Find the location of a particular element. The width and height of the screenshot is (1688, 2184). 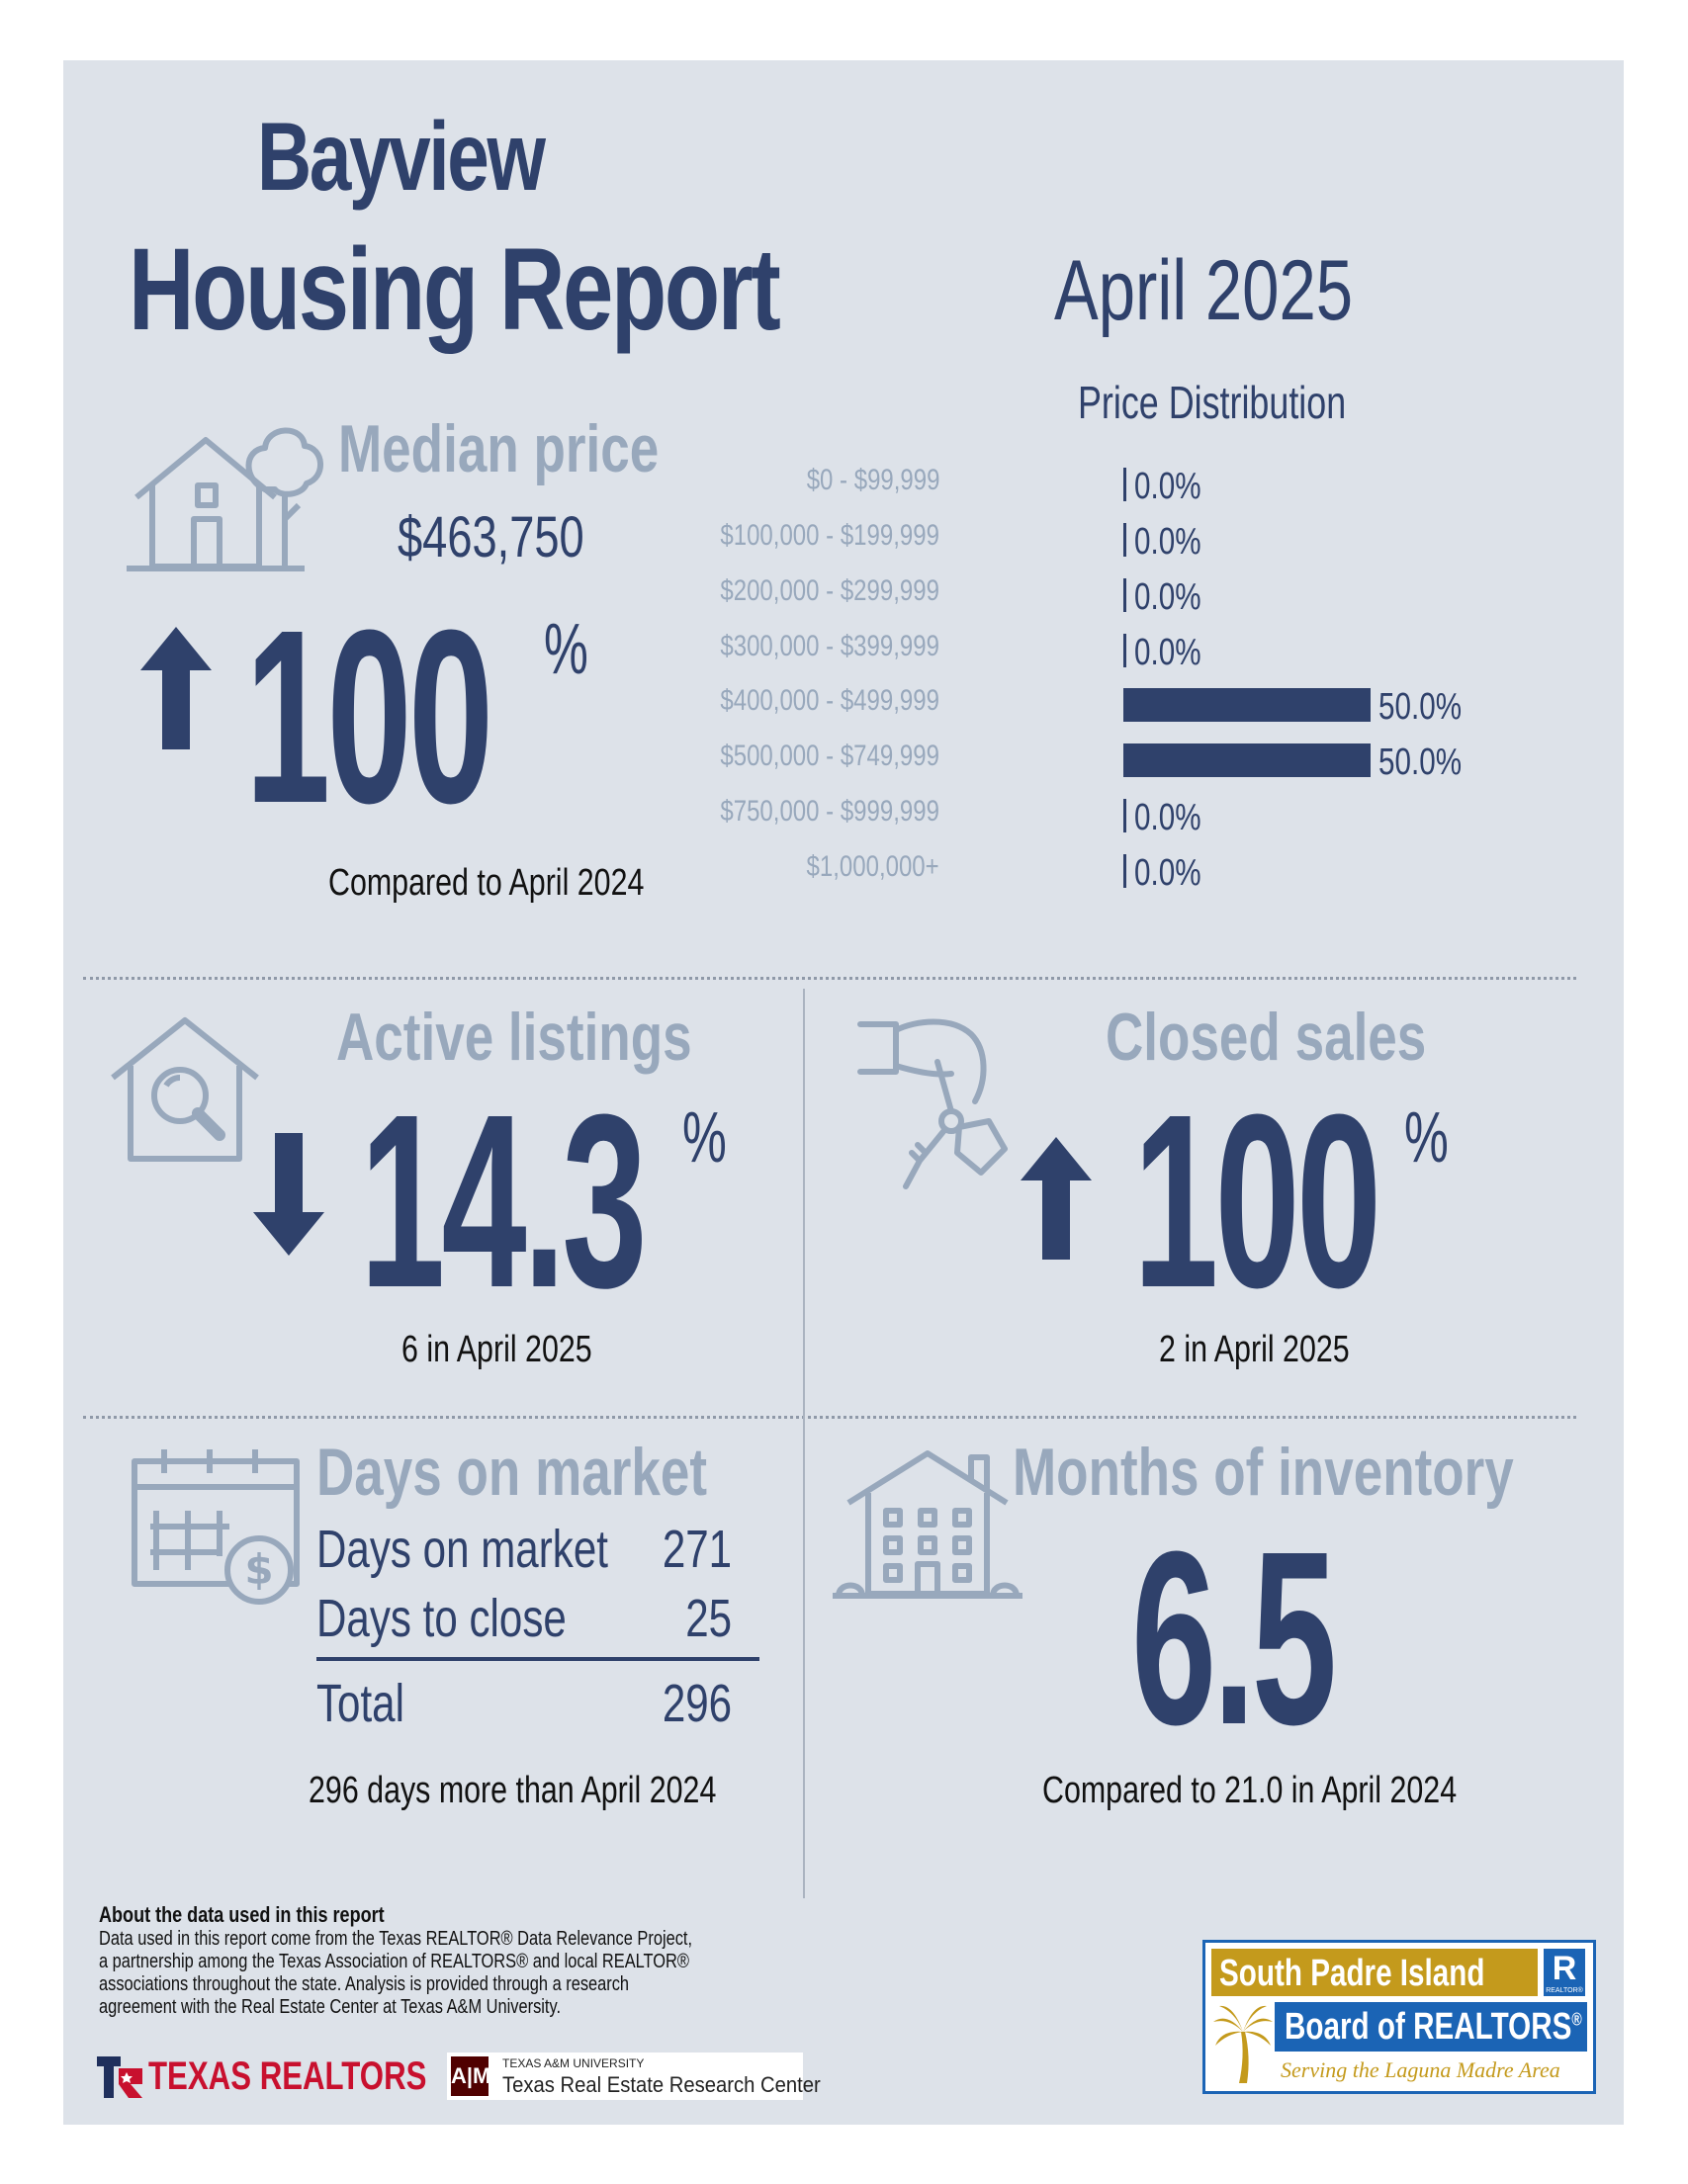

dom-row-days-on-market: Days on market 271 is located at coordinates (524, 1549).